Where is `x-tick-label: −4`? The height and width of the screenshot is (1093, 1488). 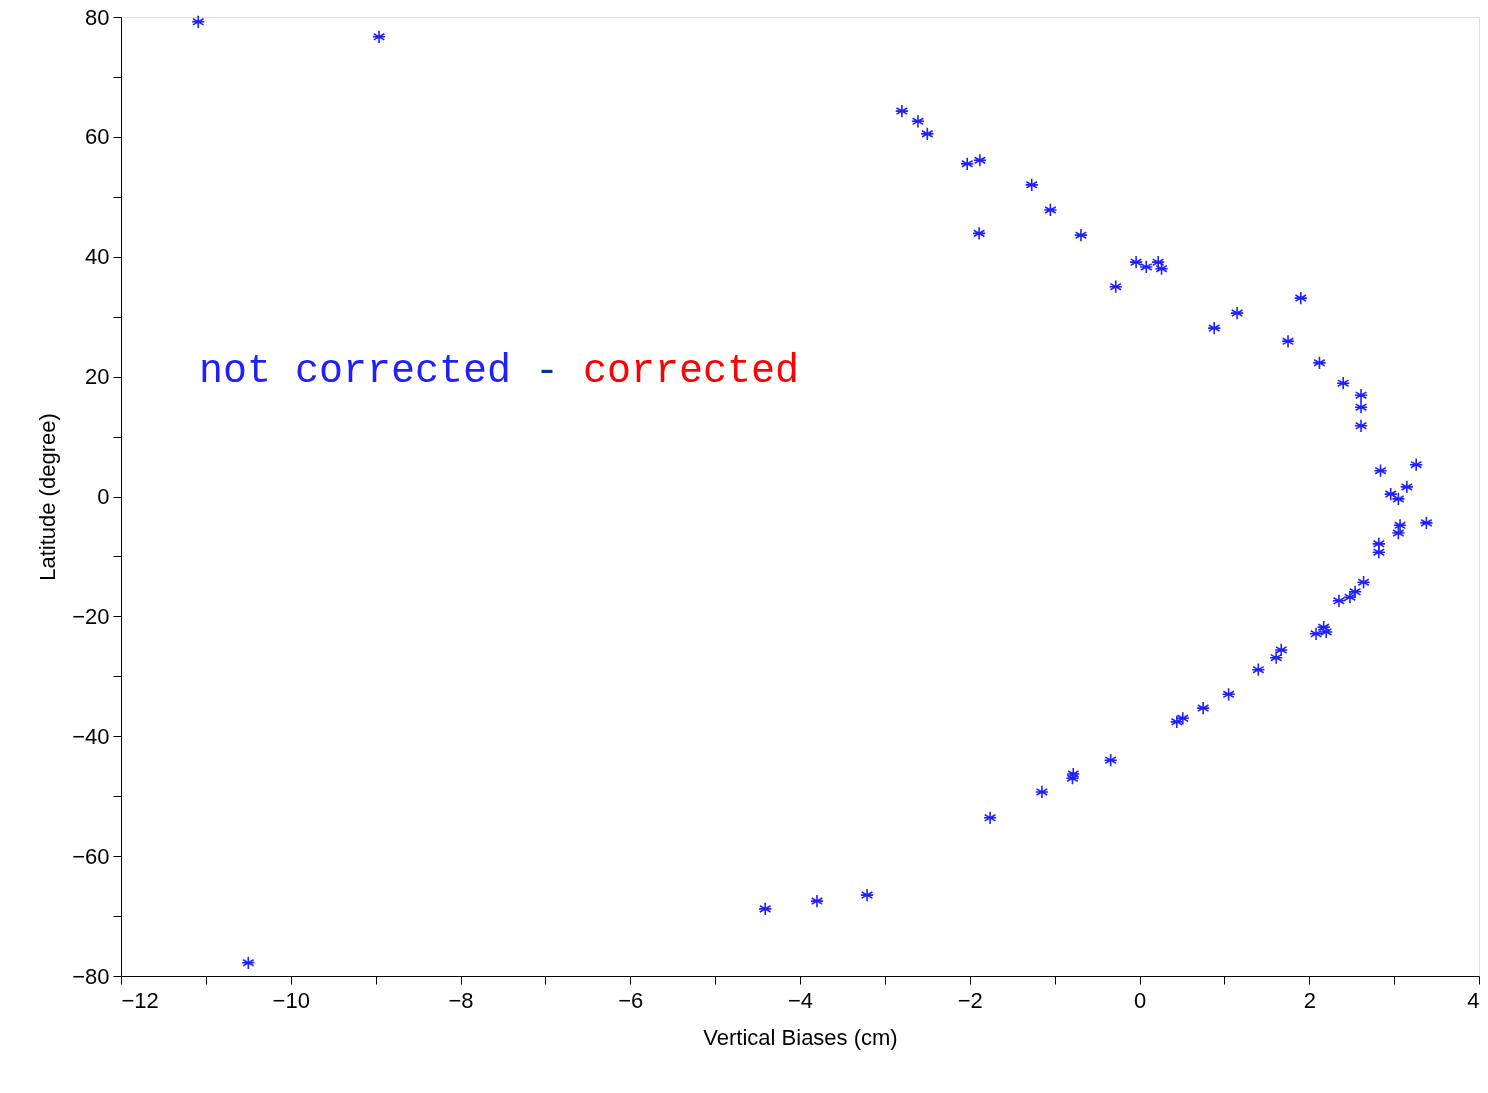 x-tick-label: −4 is located at coordinates (800, 1000).